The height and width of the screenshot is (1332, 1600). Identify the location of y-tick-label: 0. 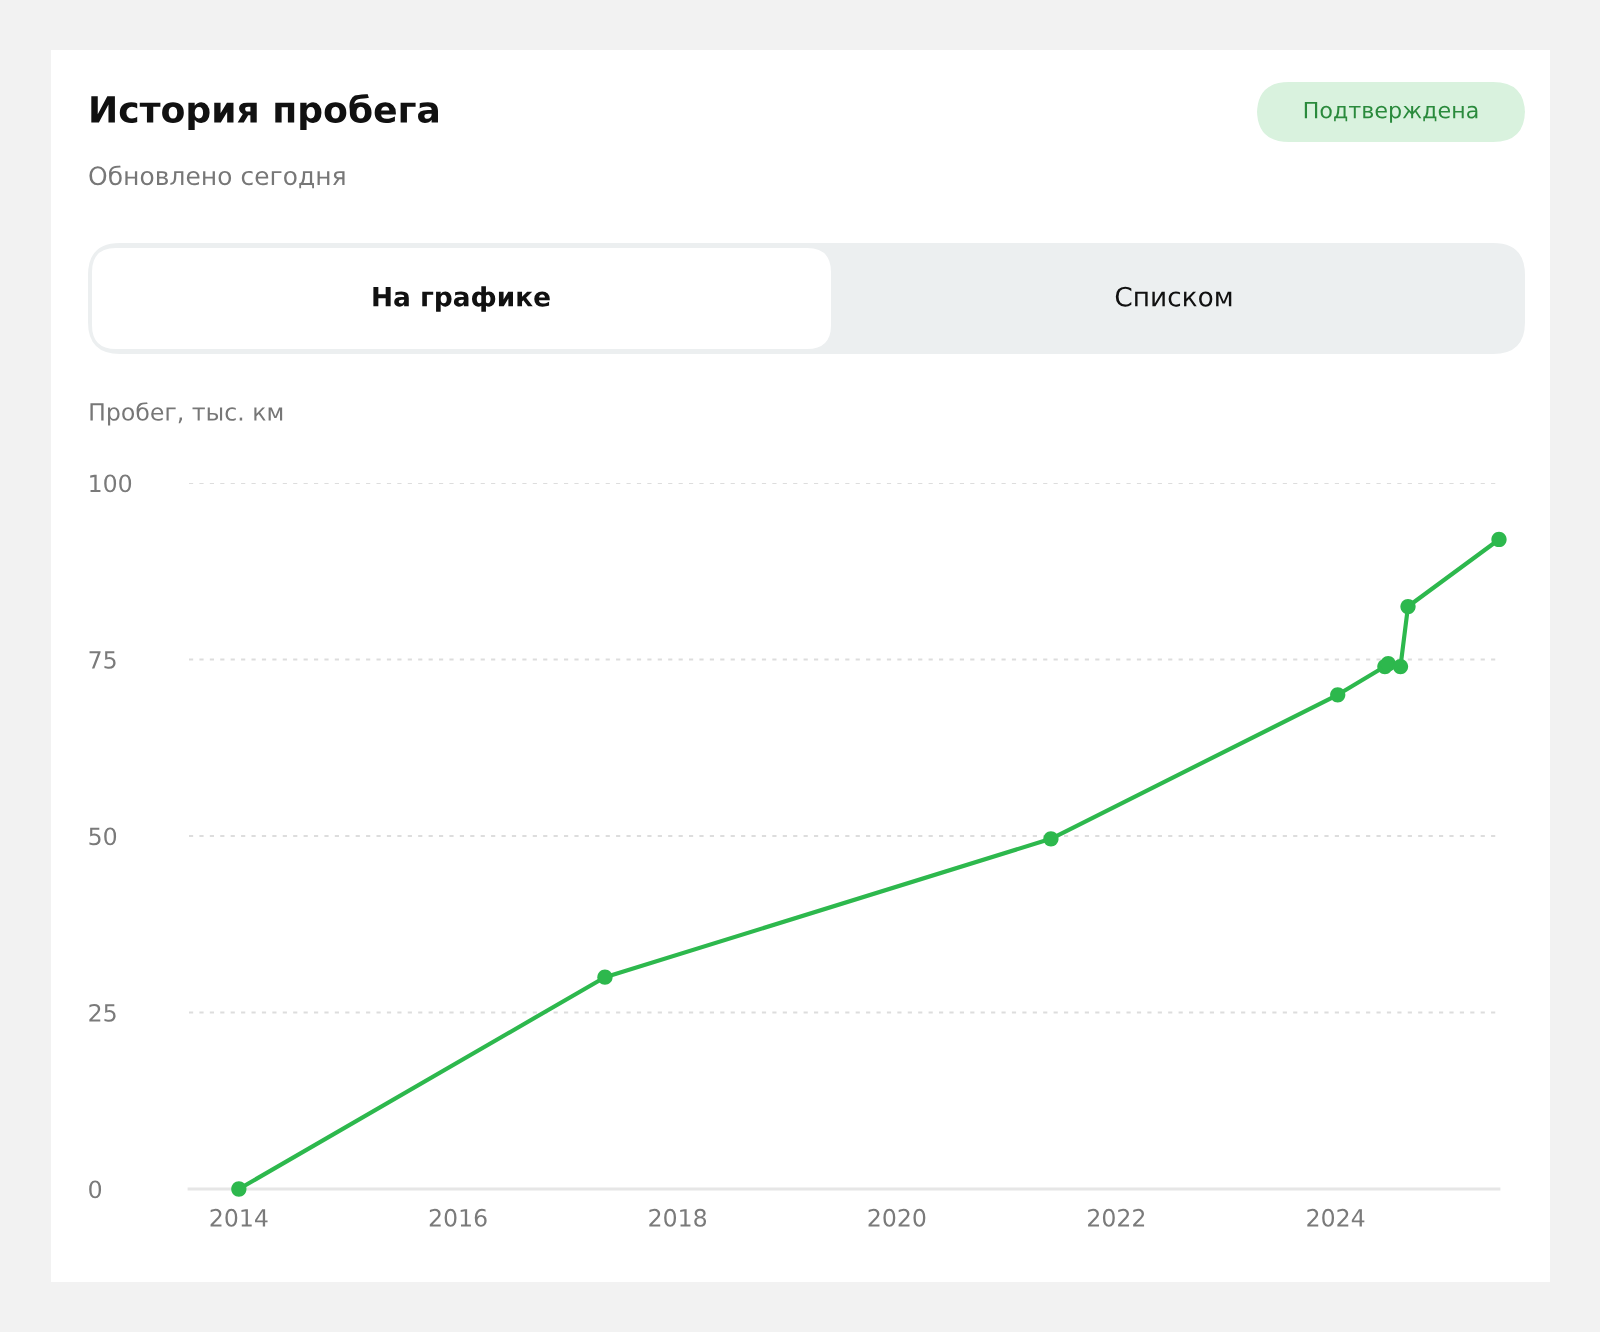
(95, 1189).